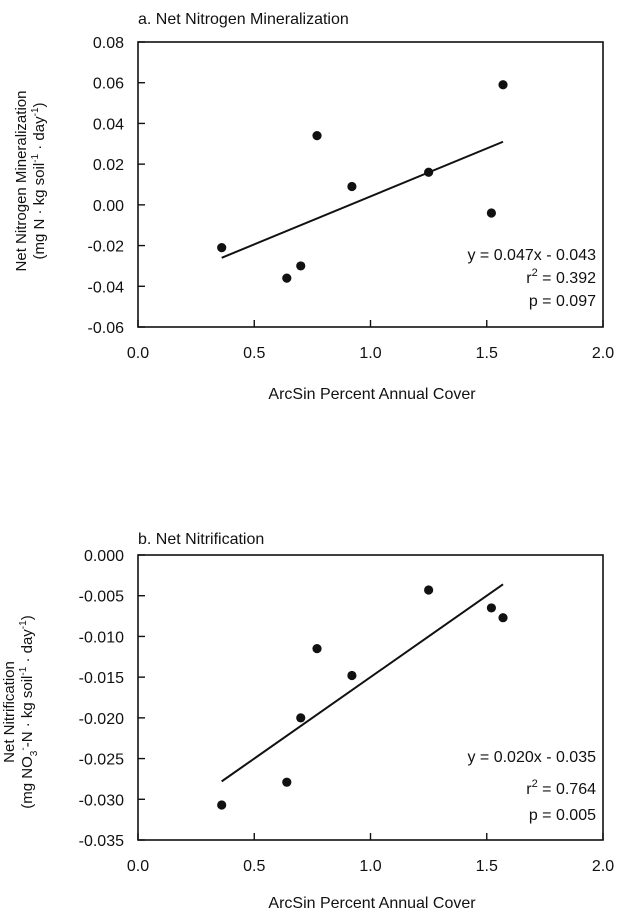 The height and width of the screenshot is (915, 619). I want to click on panel-a-y-tick-label: -0.04, so click(106, 287).